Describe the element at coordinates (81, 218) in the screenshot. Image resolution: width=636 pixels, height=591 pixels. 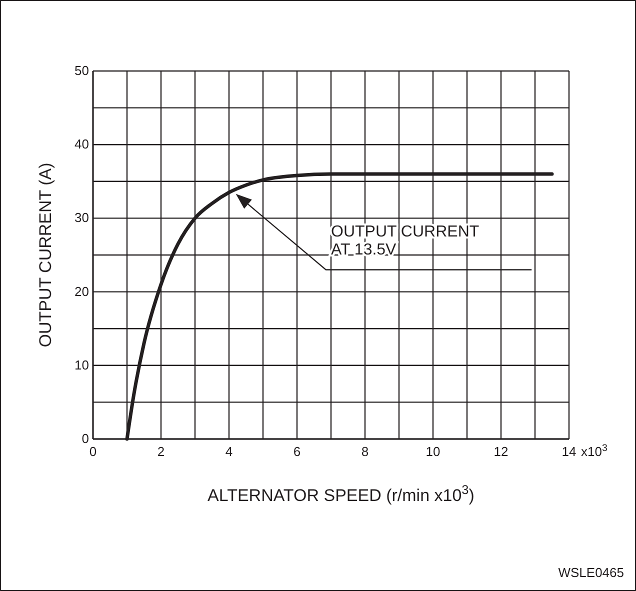
I see `y-tick-label: 30` at that location.